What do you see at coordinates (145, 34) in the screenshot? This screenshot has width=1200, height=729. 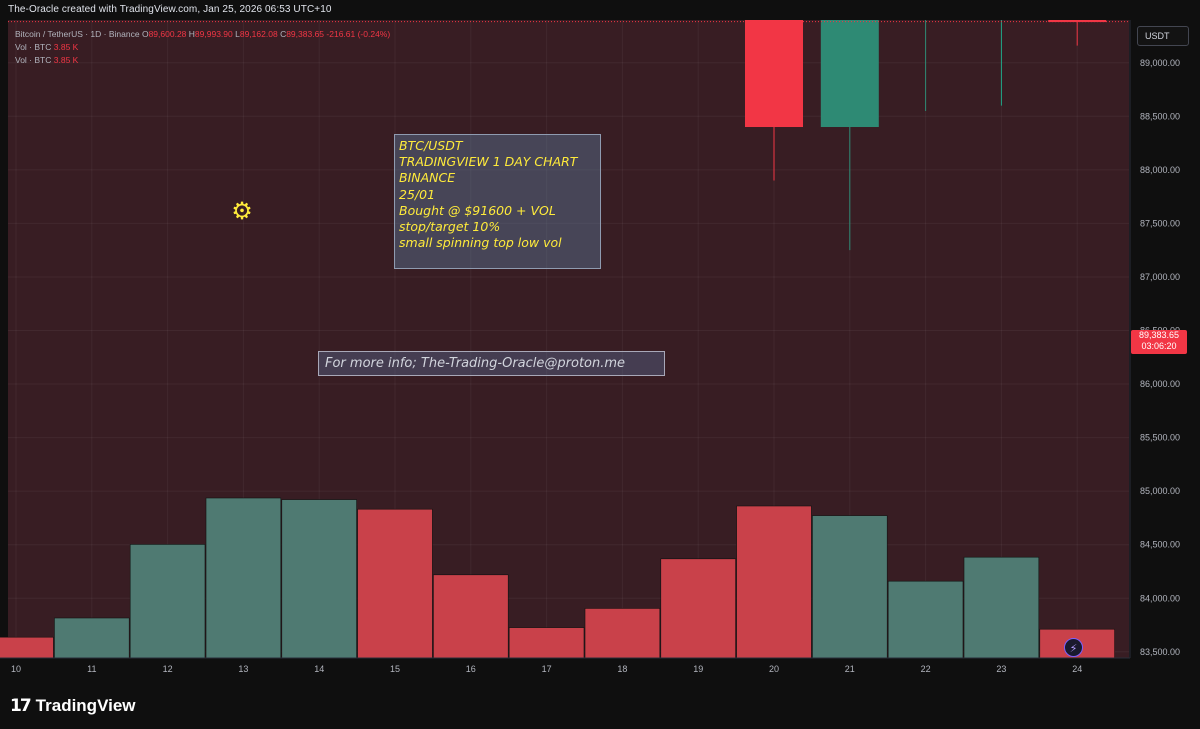 I see `ohlc-open-label: O` at bounding box center [145, 34].